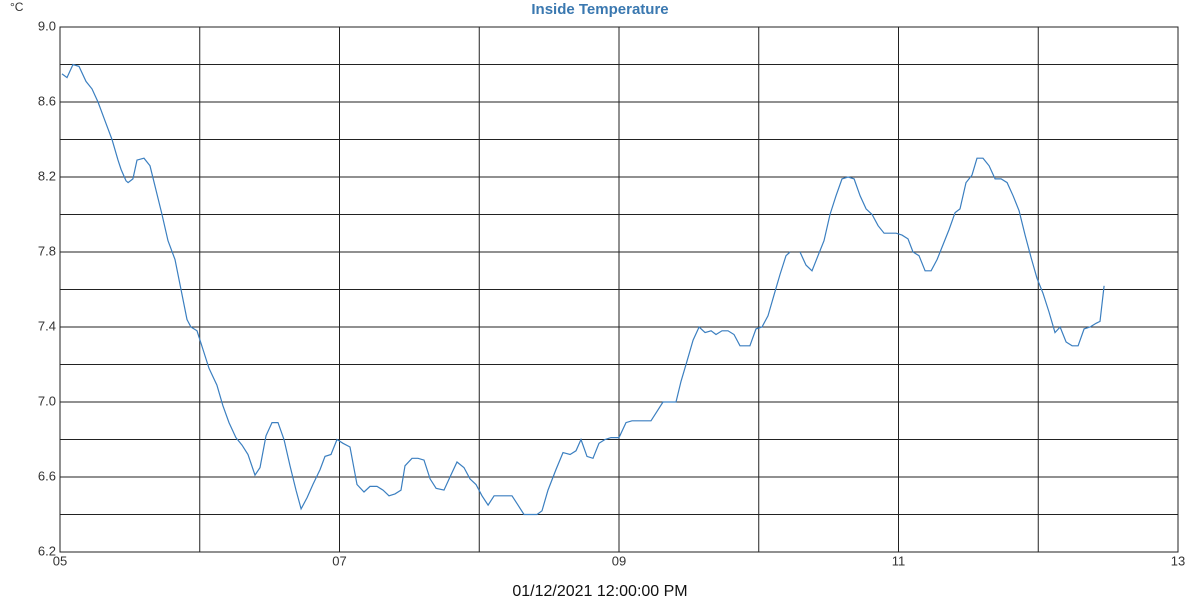  What do you see at coordinates (599, 591) in the screenshot?
I see `x-axis-label: 01/12/2021 12:00:00 PM` at bounding box center [599, 591].